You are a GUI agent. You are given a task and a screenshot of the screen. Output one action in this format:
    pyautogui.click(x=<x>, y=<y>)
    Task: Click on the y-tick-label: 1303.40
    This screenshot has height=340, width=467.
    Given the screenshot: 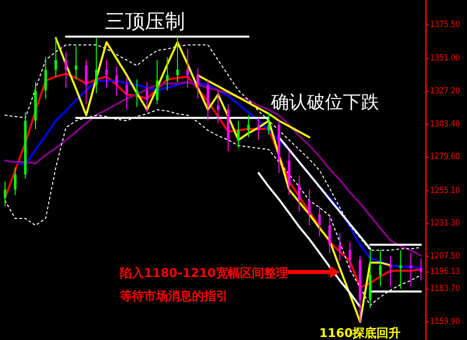 What is the action you would take?
    pyautogui.click(x=448, y=124)
    